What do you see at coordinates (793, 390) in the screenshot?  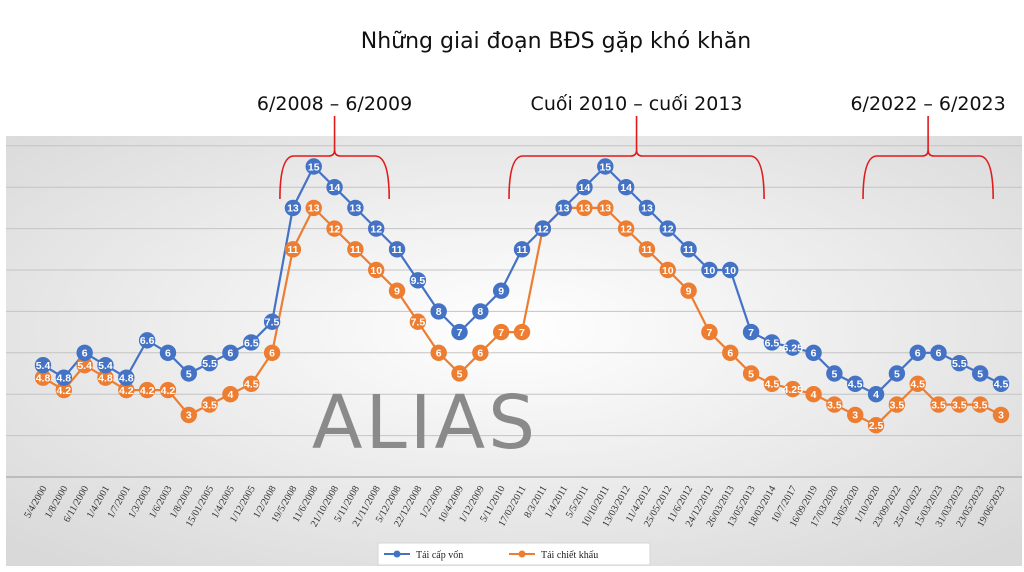 I see `data-label: 4.25` at bounding box center [793, 390].